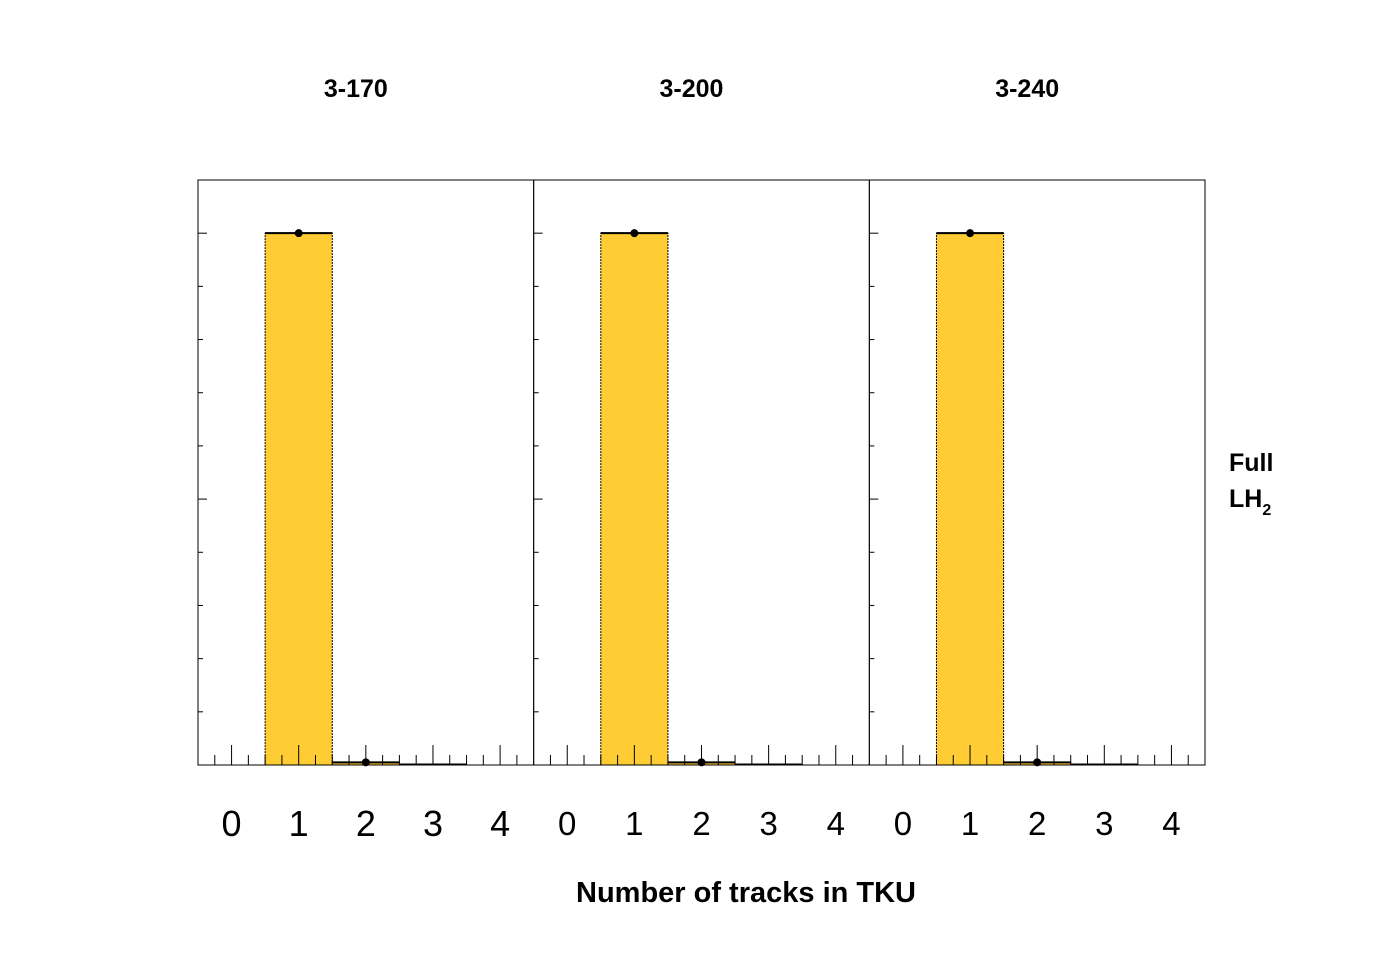  Describe the element at coordinates (1251, 484) in the screenshot. I see `side-label: Full LH2` at that location.